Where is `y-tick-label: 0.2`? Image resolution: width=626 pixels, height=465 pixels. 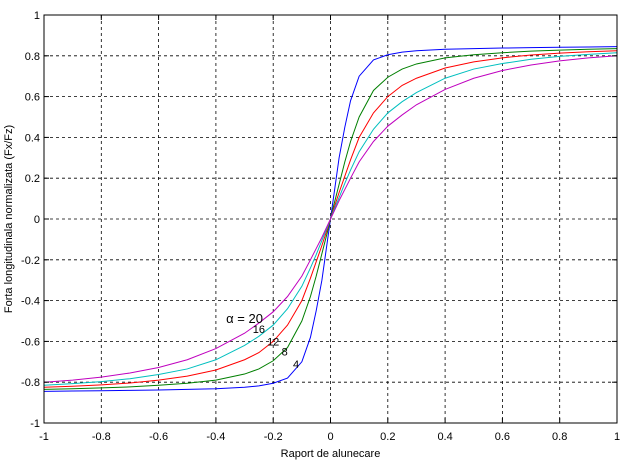
y-tick-label: 0.2 is located at coordinates (32, 179).